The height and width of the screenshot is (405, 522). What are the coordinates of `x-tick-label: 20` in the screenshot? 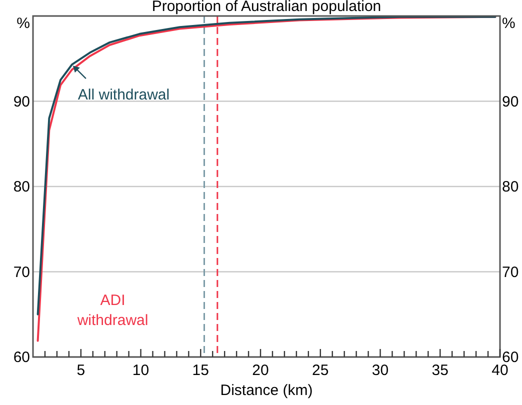 It's located at (260, 370).